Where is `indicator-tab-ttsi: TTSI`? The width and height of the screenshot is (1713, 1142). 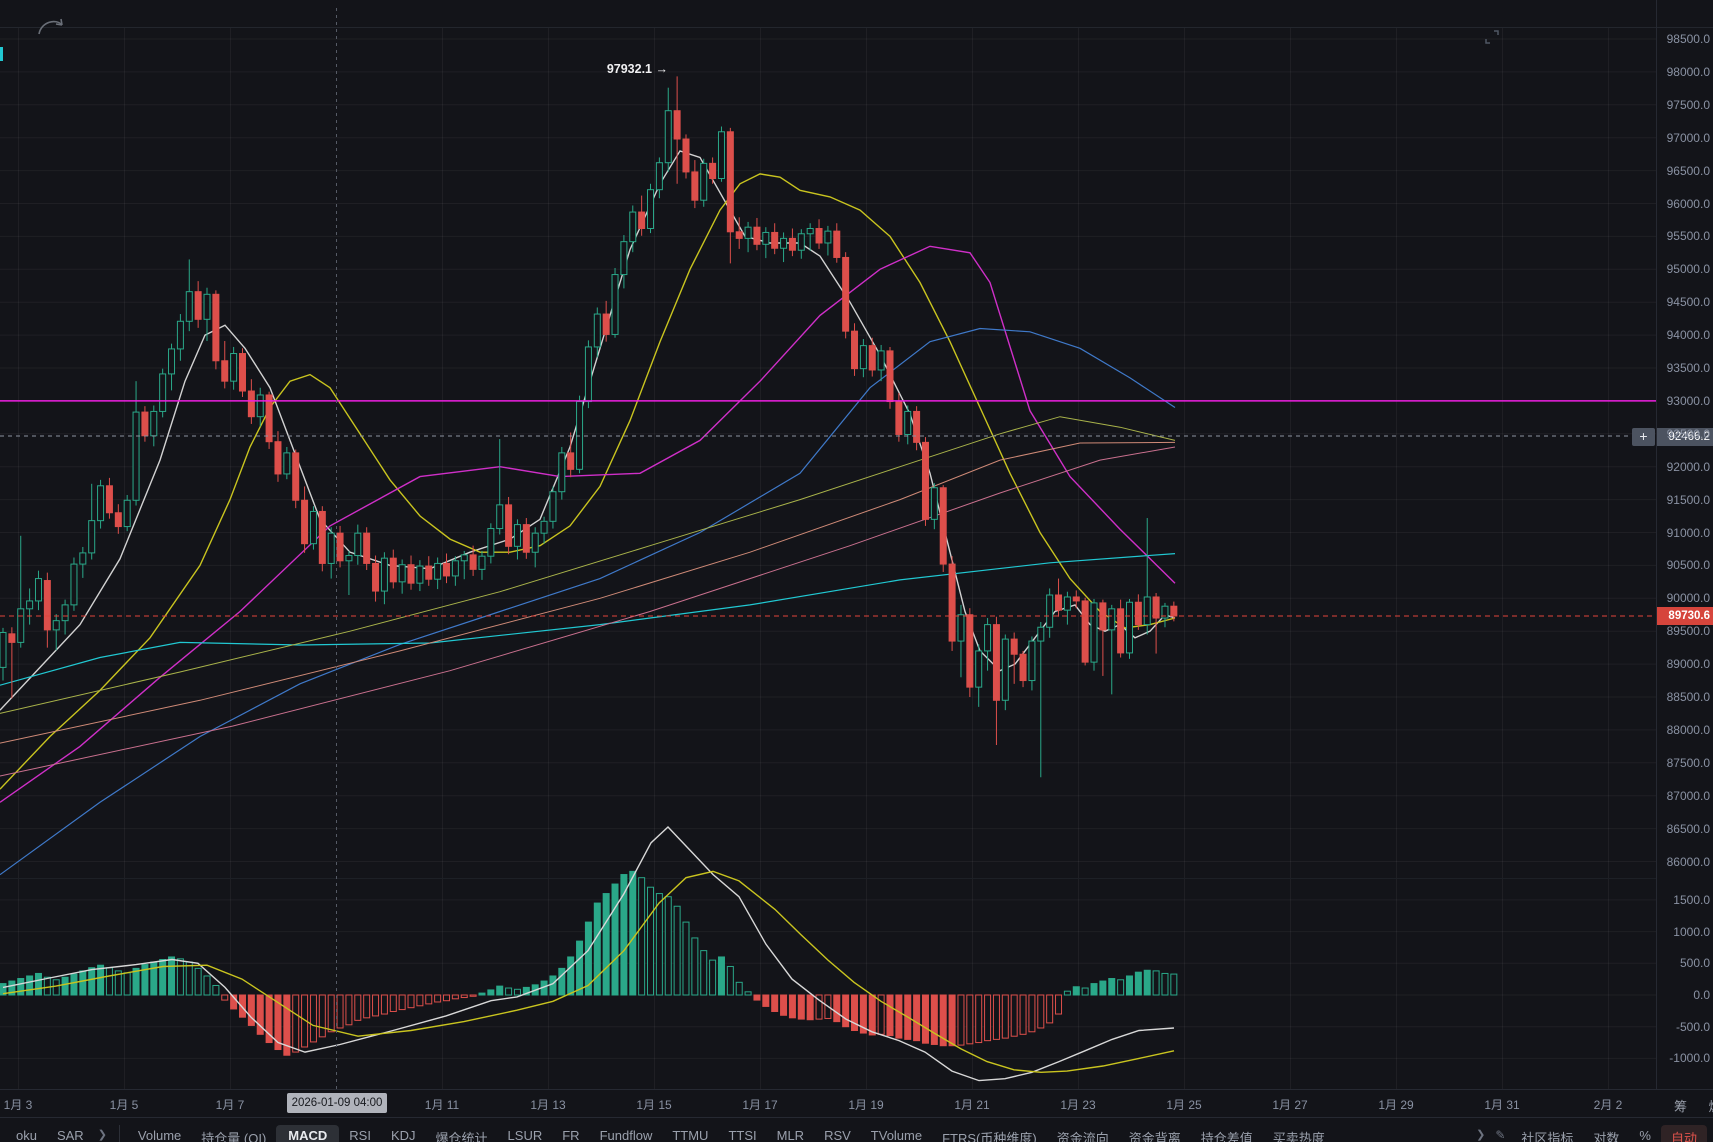 indicator-tab-ttsi: TTSI is located at coordinates (742, 1135).